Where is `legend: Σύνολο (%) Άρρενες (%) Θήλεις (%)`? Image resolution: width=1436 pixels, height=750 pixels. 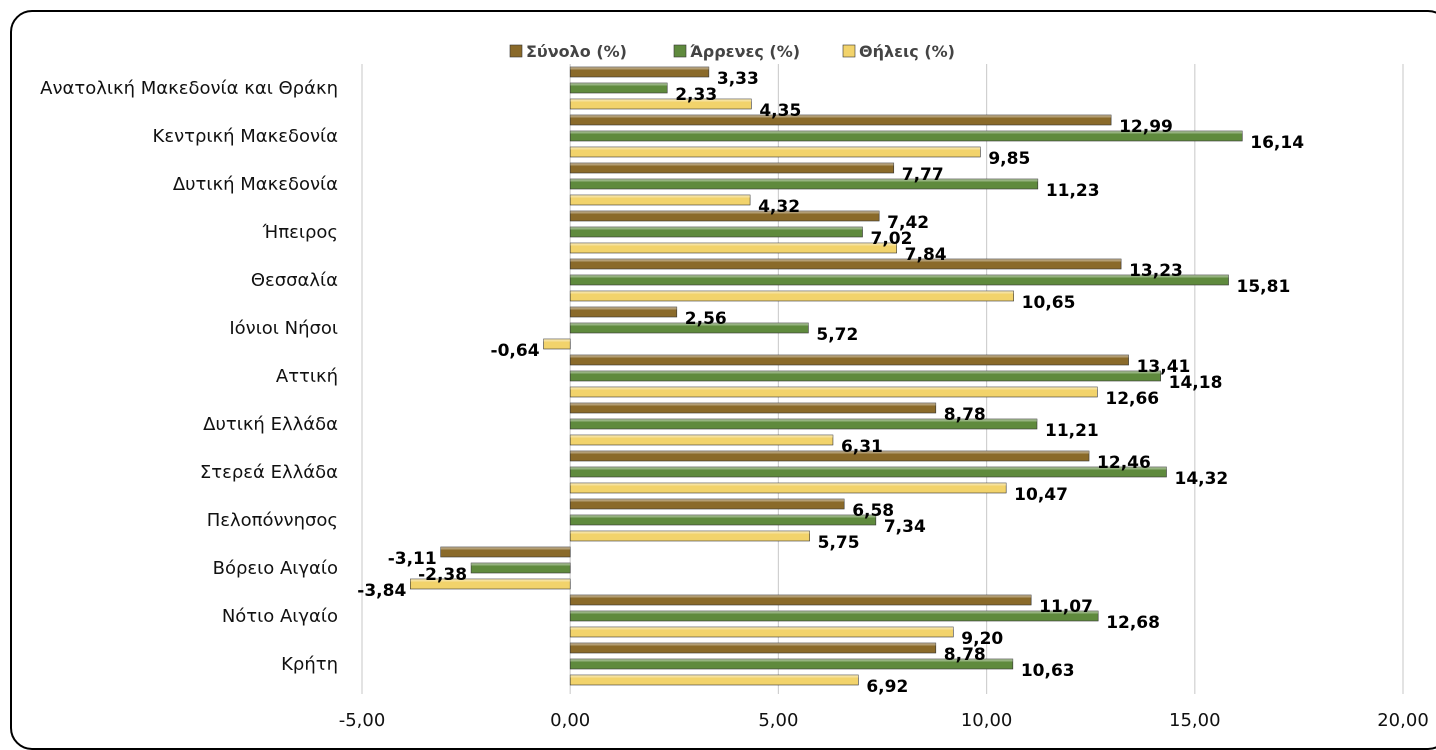
legend: Σύνολο (%) Άρρενες (%) Θήλεις (%) is located at coordinates (732, 51).